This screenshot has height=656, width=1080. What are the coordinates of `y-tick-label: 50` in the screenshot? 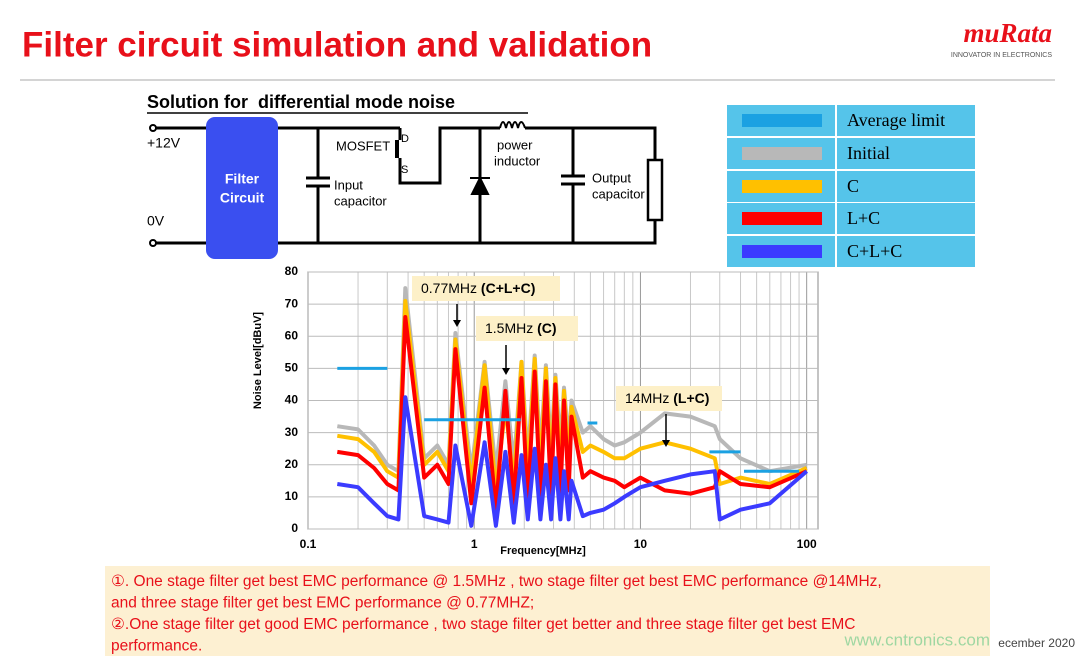 It's located at (292, 368).